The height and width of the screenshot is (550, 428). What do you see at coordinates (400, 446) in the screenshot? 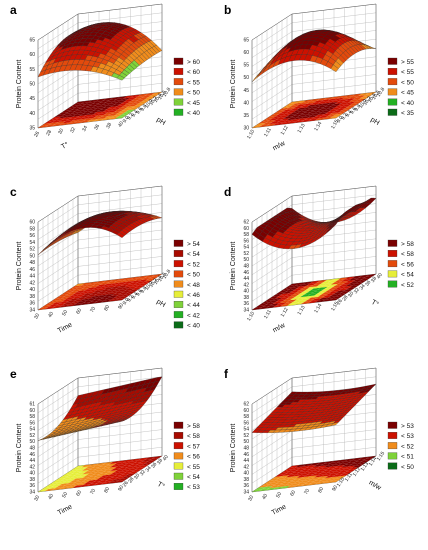
I see `legend-f: > 53 < 53 < 52 < 51 < 50` at bounding box center [400, 446].